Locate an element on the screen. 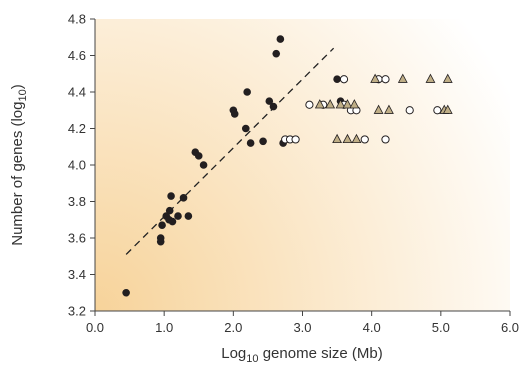  y-tick-label: 4.4 is located at coordinates (77, 92).